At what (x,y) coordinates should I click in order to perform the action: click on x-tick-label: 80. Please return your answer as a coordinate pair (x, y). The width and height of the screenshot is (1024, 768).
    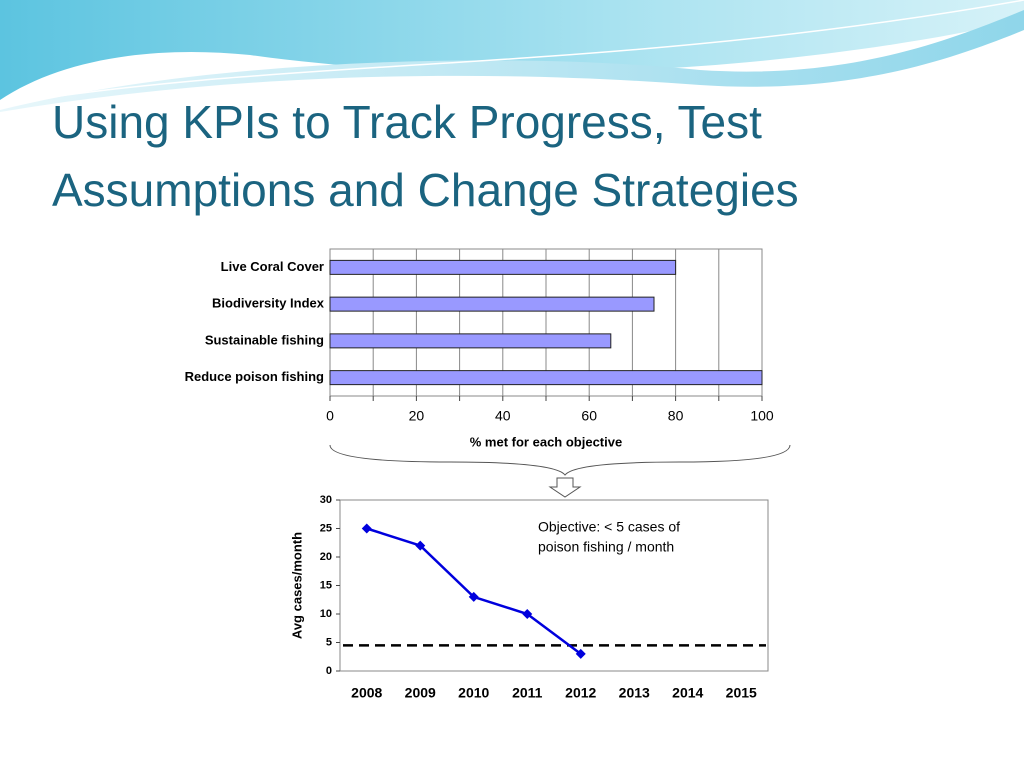
    Looking at the image, I should click on (676, 416).